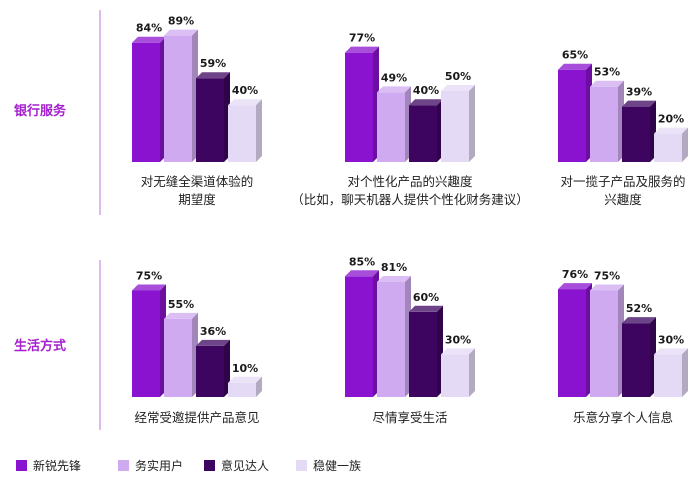 This screenshot has height=491, width=699. I want to click on legend-label: 务实用户, so click(159, 465).